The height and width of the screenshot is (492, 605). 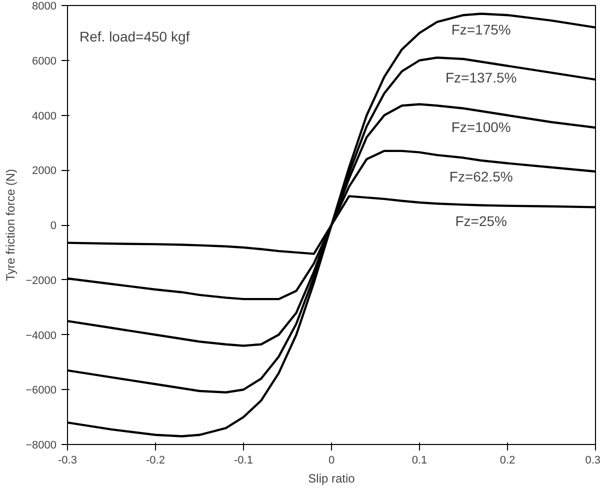 I want to click on x-tick-label: -0.1, so click(x=243, y=460).